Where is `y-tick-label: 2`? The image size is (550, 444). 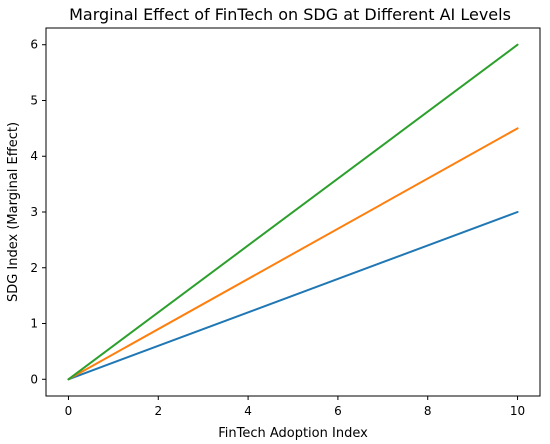 y-tick-label: 2 is located at coordinates (34, 268).